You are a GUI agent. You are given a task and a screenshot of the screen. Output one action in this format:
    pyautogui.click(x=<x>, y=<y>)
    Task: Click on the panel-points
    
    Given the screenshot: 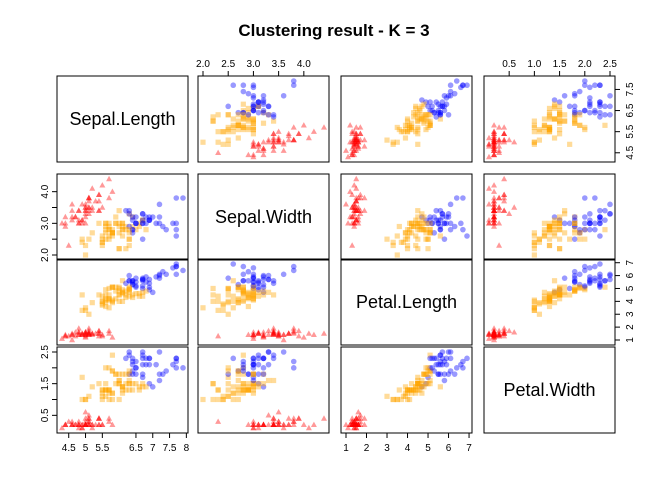 What is the action you would take?
    pyautogui.click(x=549, y=216)
    